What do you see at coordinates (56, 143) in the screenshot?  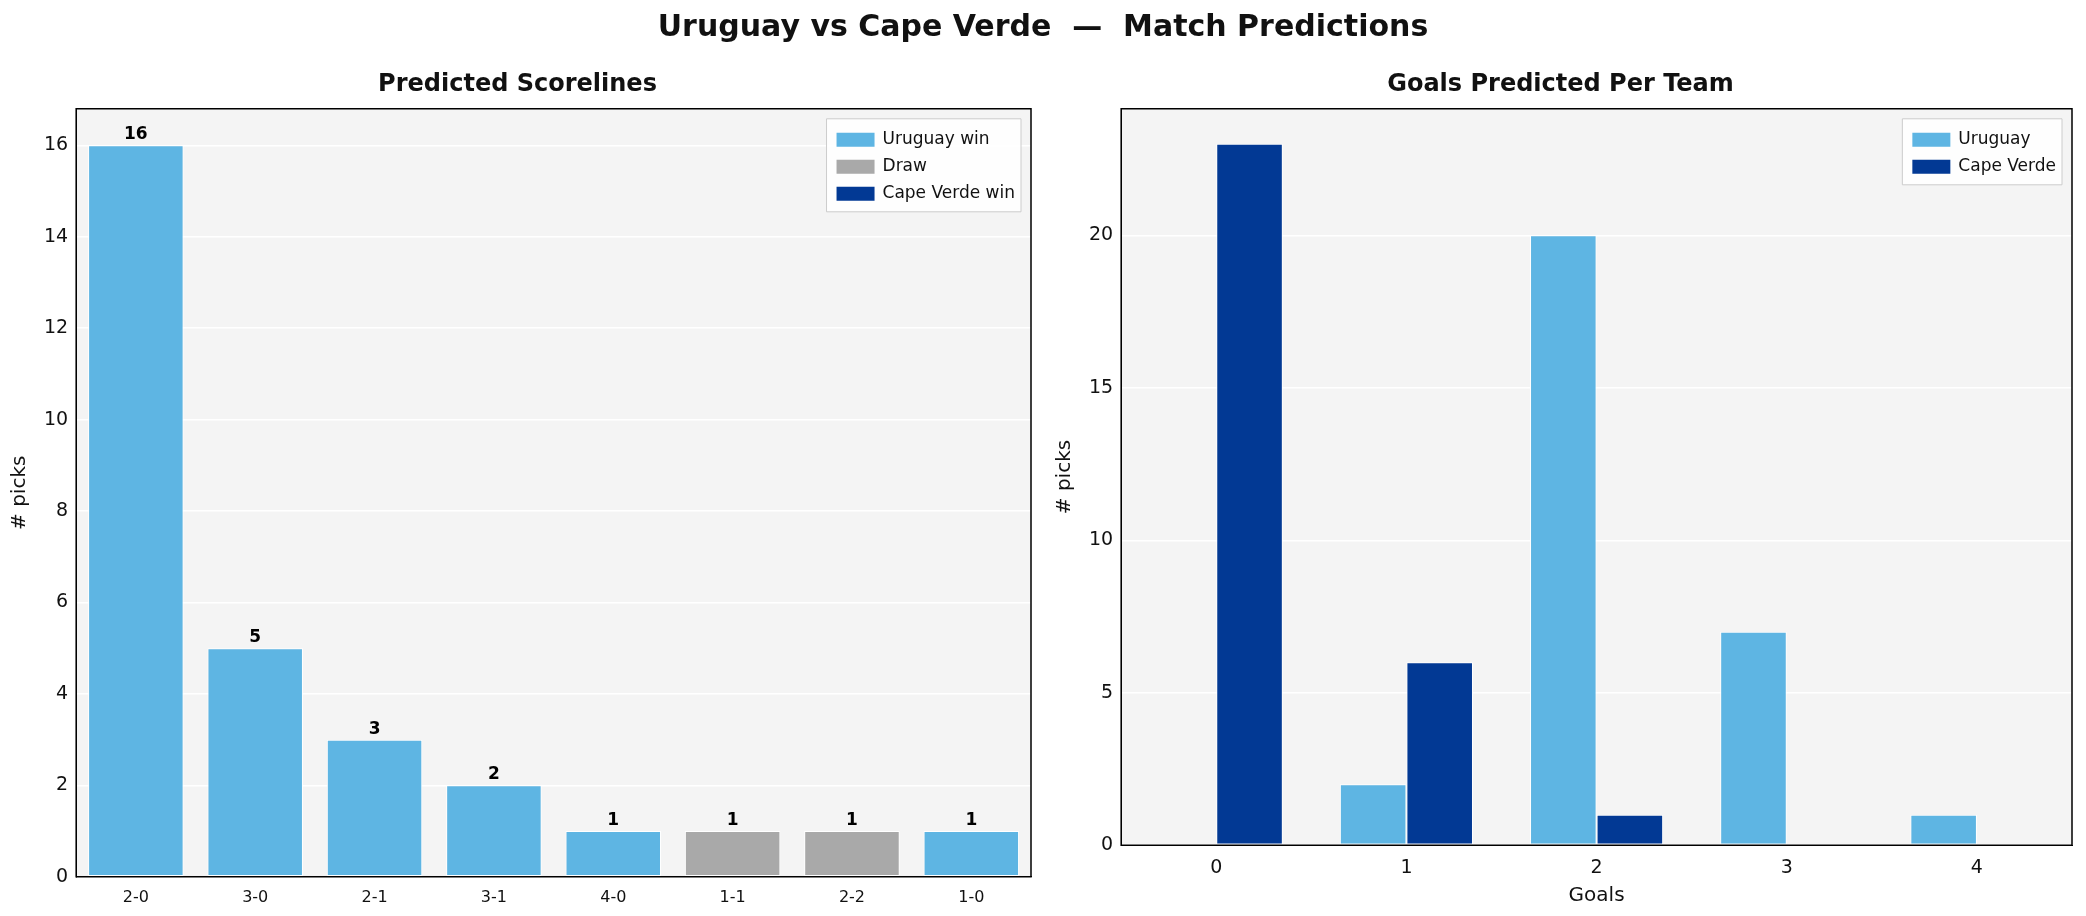 I see `y-tick-label: 16` at bounding box center [56, 143].